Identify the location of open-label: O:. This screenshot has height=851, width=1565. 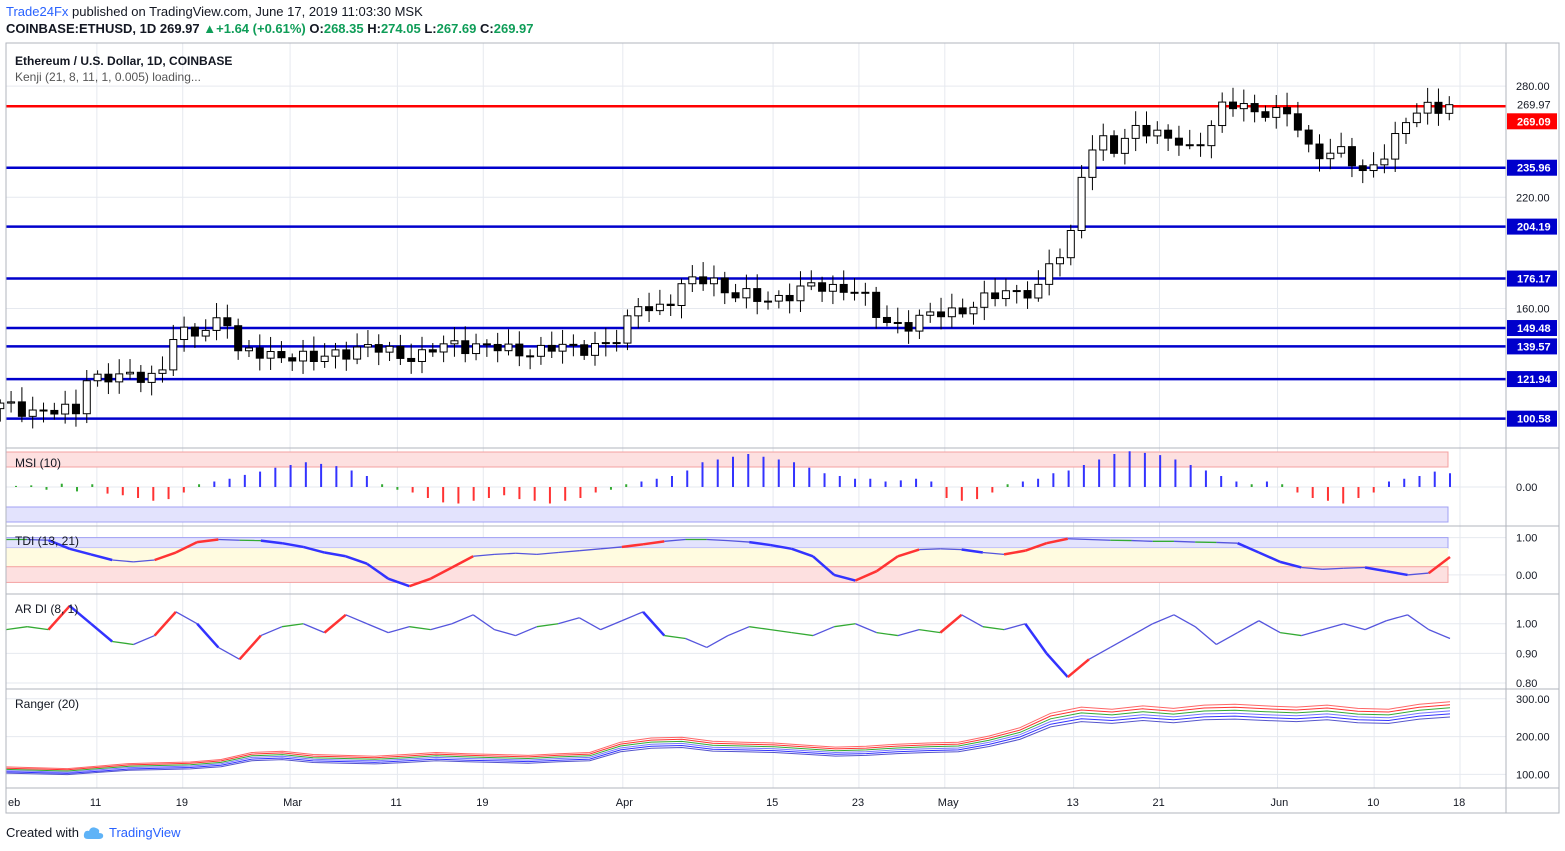
(316, 28).